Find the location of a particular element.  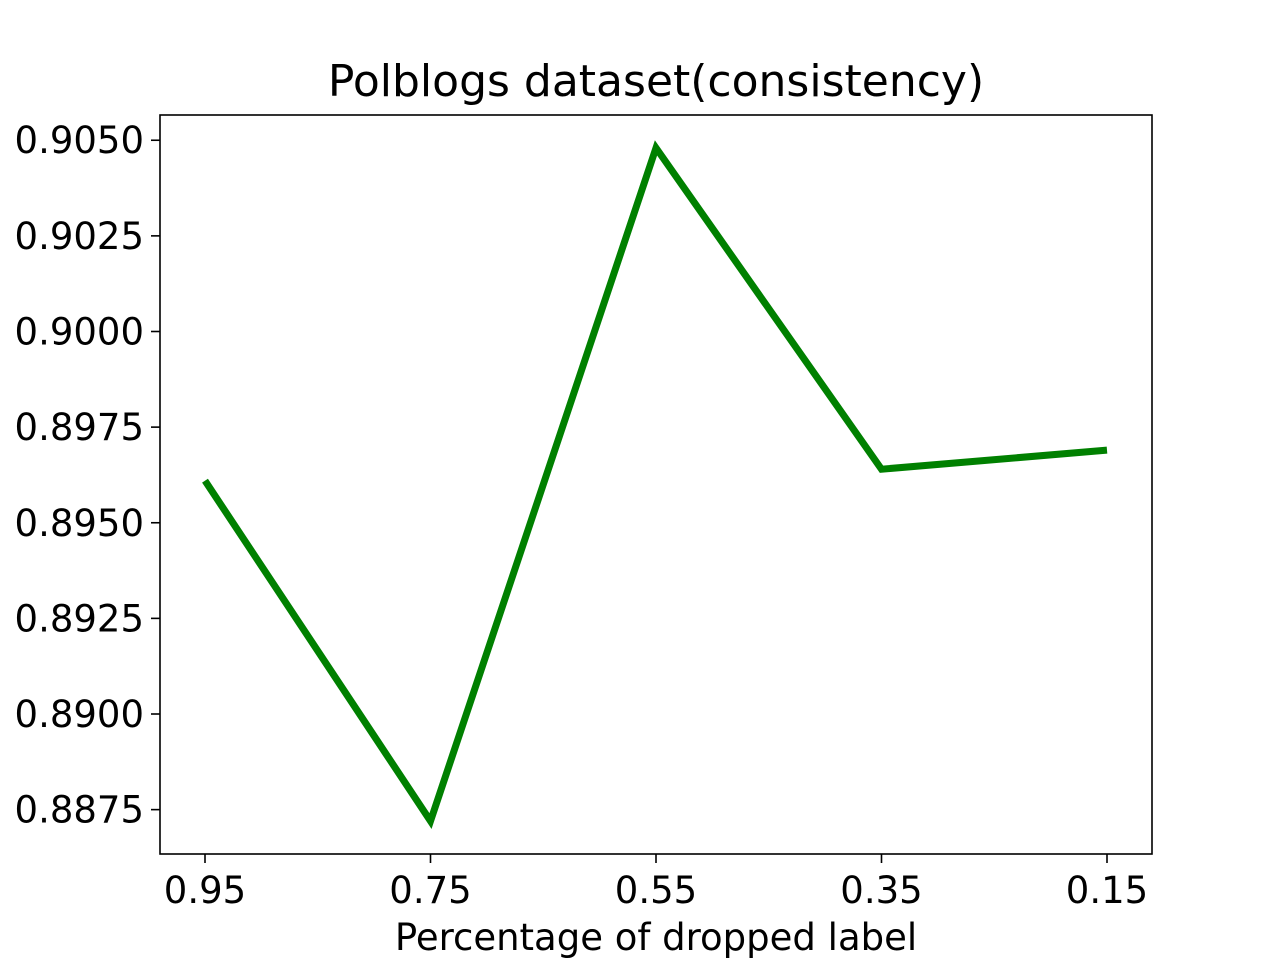

x-tick-label: 0.75 is located at coordinates (430, 890).